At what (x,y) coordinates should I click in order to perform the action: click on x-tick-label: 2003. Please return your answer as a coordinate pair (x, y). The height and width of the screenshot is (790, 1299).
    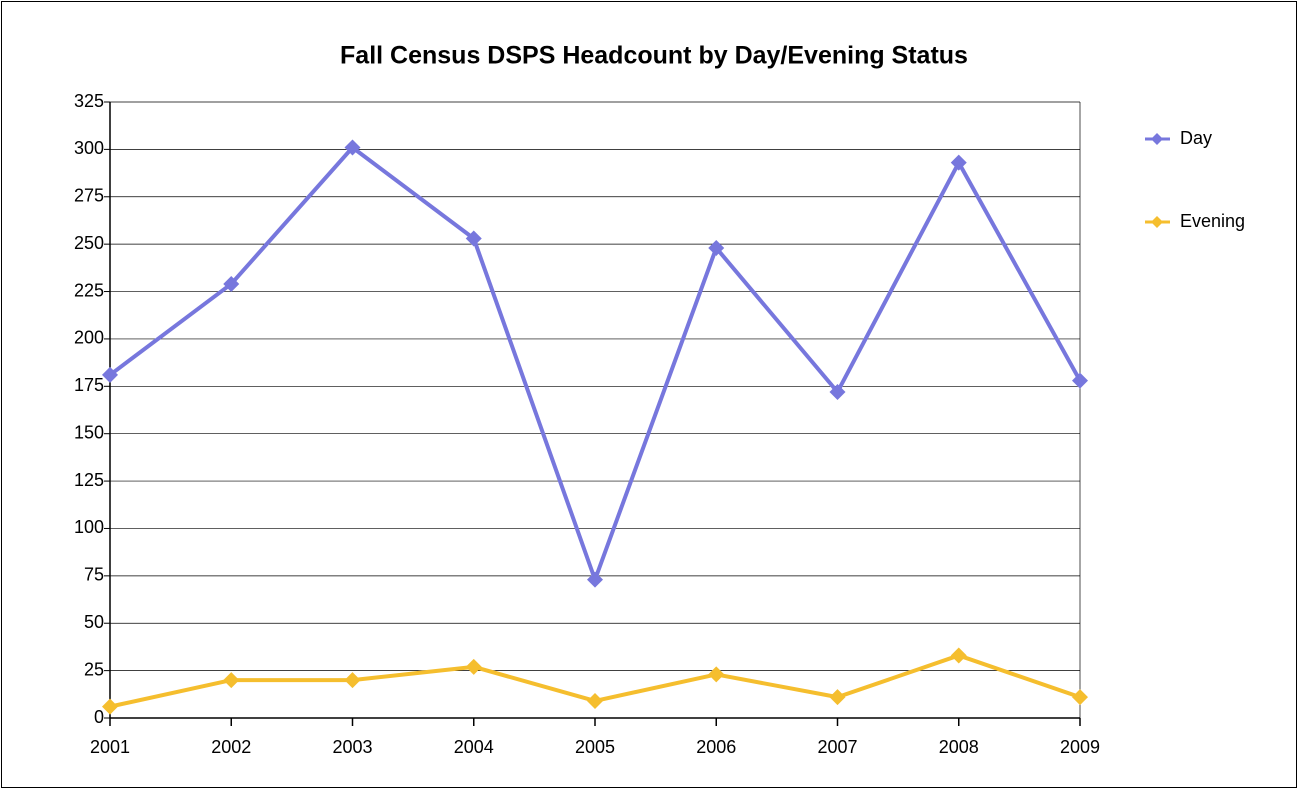
    Looking at the image, I should click on (352, 747).